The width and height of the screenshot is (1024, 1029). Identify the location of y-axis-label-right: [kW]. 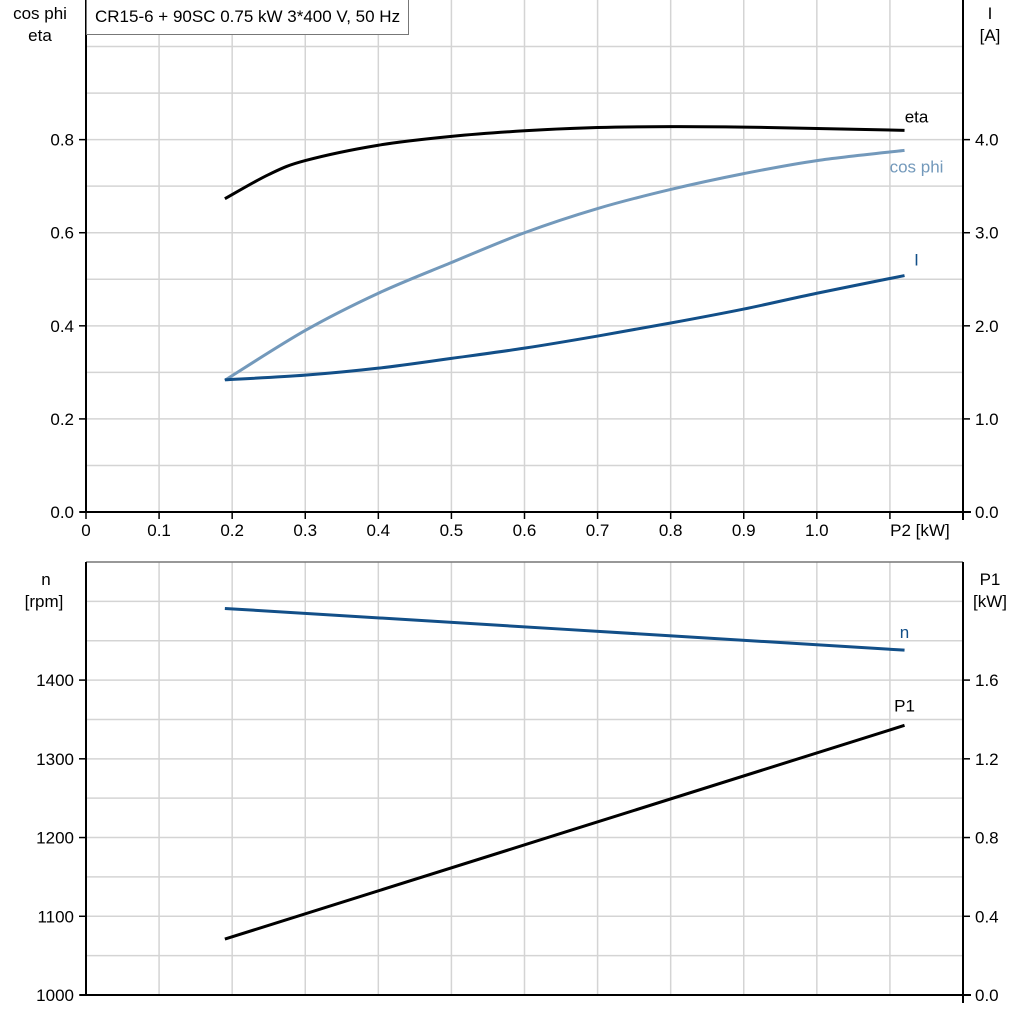
(990, 601).